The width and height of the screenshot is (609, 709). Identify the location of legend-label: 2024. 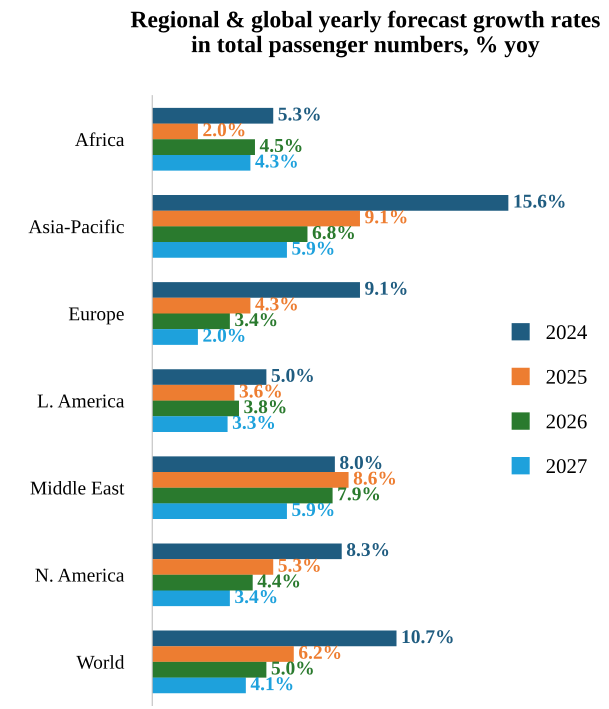
(566, 332).